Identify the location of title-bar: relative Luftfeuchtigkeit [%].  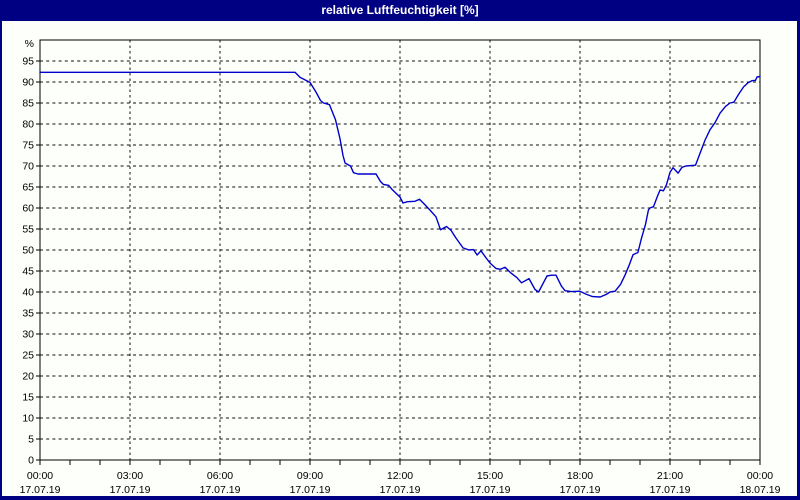
(400, 10).